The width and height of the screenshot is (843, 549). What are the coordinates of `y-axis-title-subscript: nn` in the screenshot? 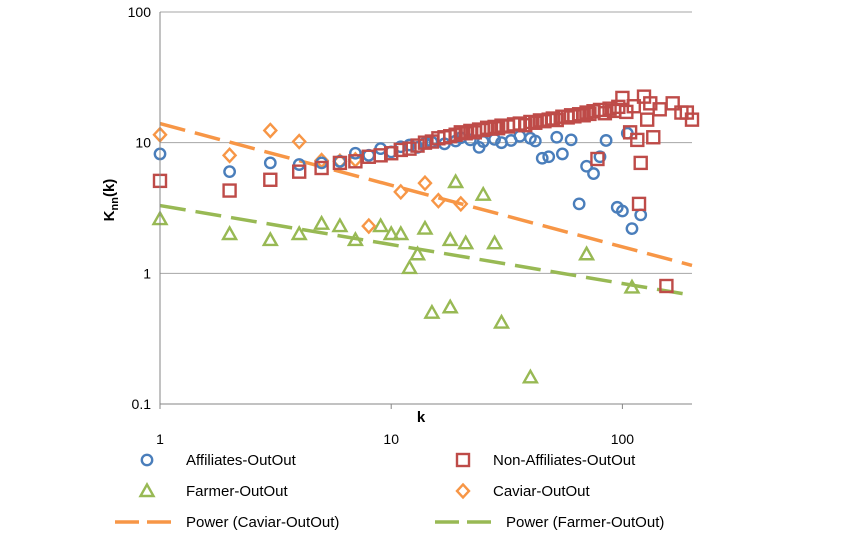 It's located at (115, 204).